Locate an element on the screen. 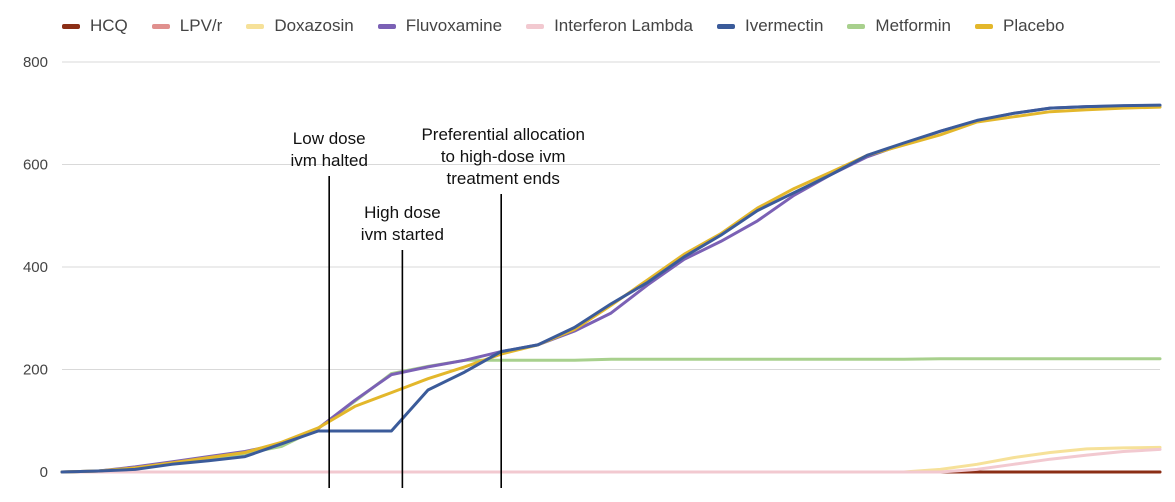 The width and height of the screenshot is (1175, 502). legend-label: Fluvoxamine is located at coordinates (454, 25).